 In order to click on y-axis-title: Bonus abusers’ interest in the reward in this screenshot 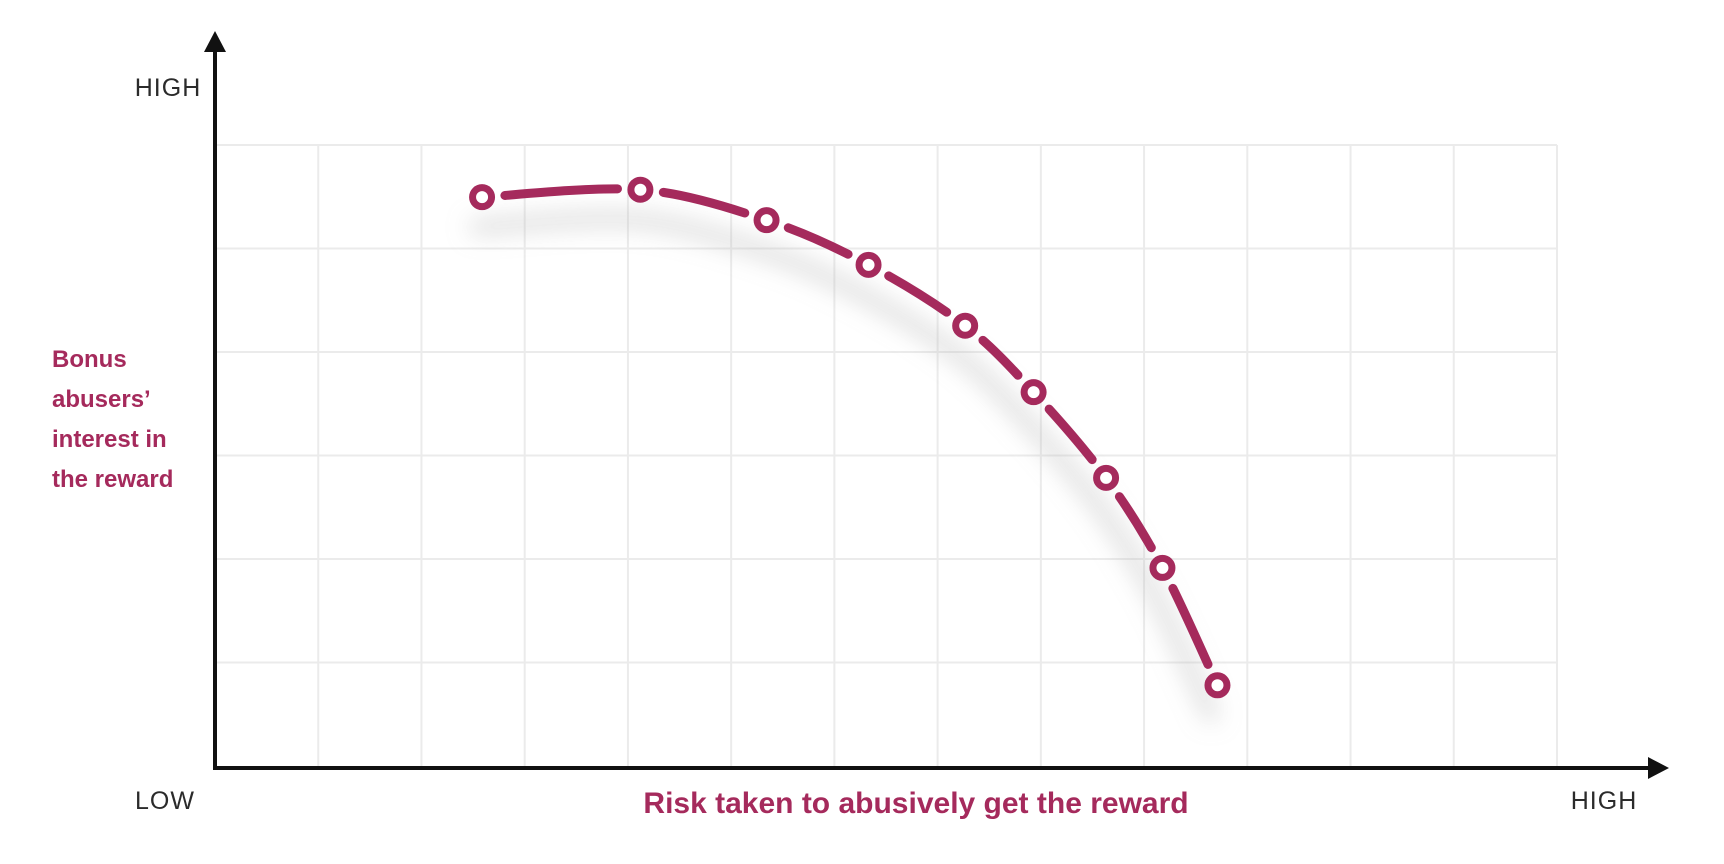, I will do `click(112, 420)`.